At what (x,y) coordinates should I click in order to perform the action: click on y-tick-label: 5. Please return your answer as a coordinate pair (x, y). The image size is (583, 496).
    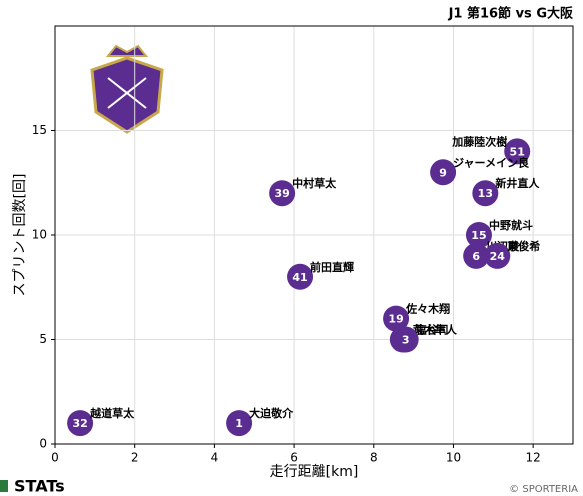
    Looking at the image, I should click on (43, 339).